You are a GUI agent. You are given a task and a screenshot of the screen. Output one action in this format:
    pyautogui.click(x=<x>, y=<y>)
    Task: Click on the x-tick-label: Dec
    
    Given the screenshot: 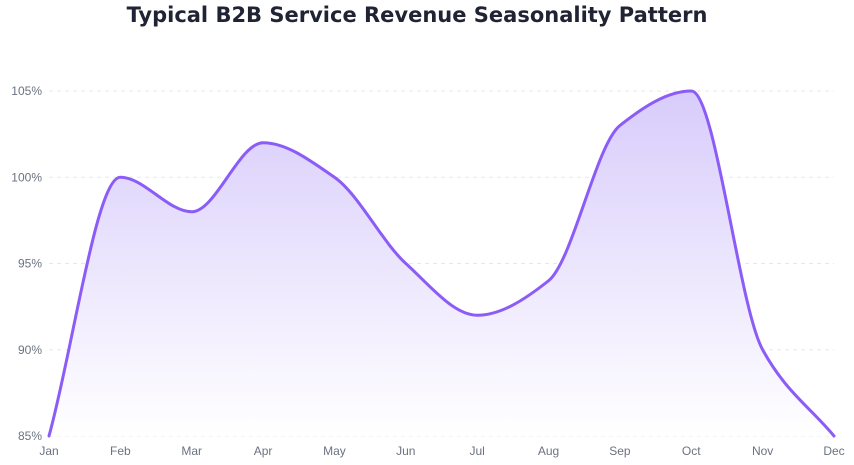 What is the action you would take?
    pyautogui.click(x=833, y=451)
    